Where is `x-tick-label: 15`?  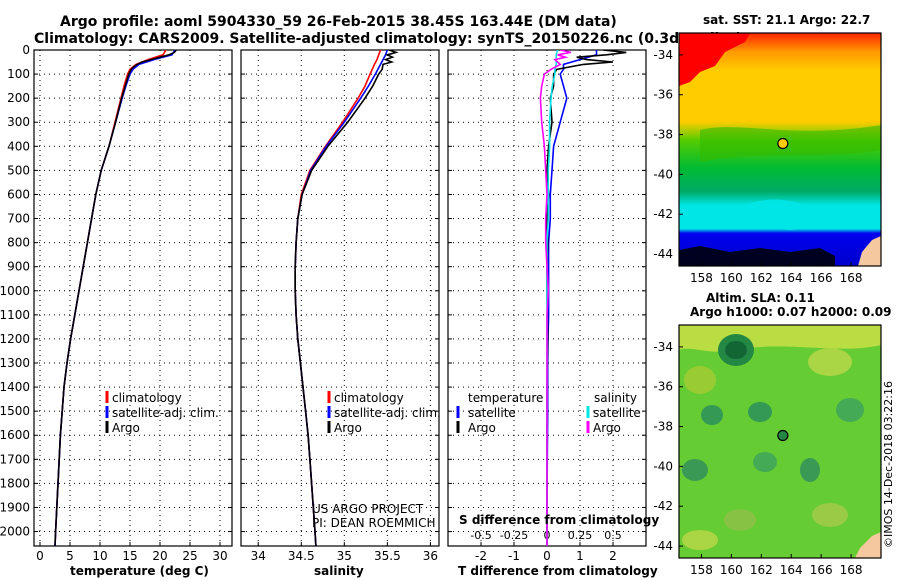 x-tick-label: 15 is located at coordinates (129, 556).